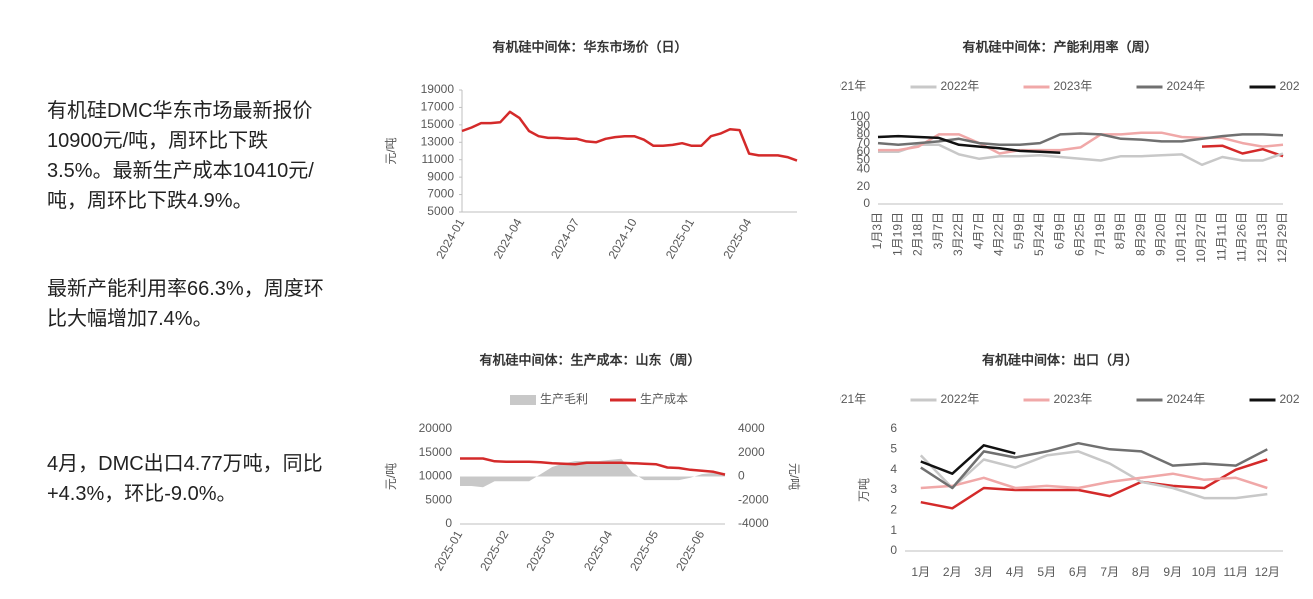 The height and width of the screenshot is (599, 1313). I want to click on area, so click(592, 473).